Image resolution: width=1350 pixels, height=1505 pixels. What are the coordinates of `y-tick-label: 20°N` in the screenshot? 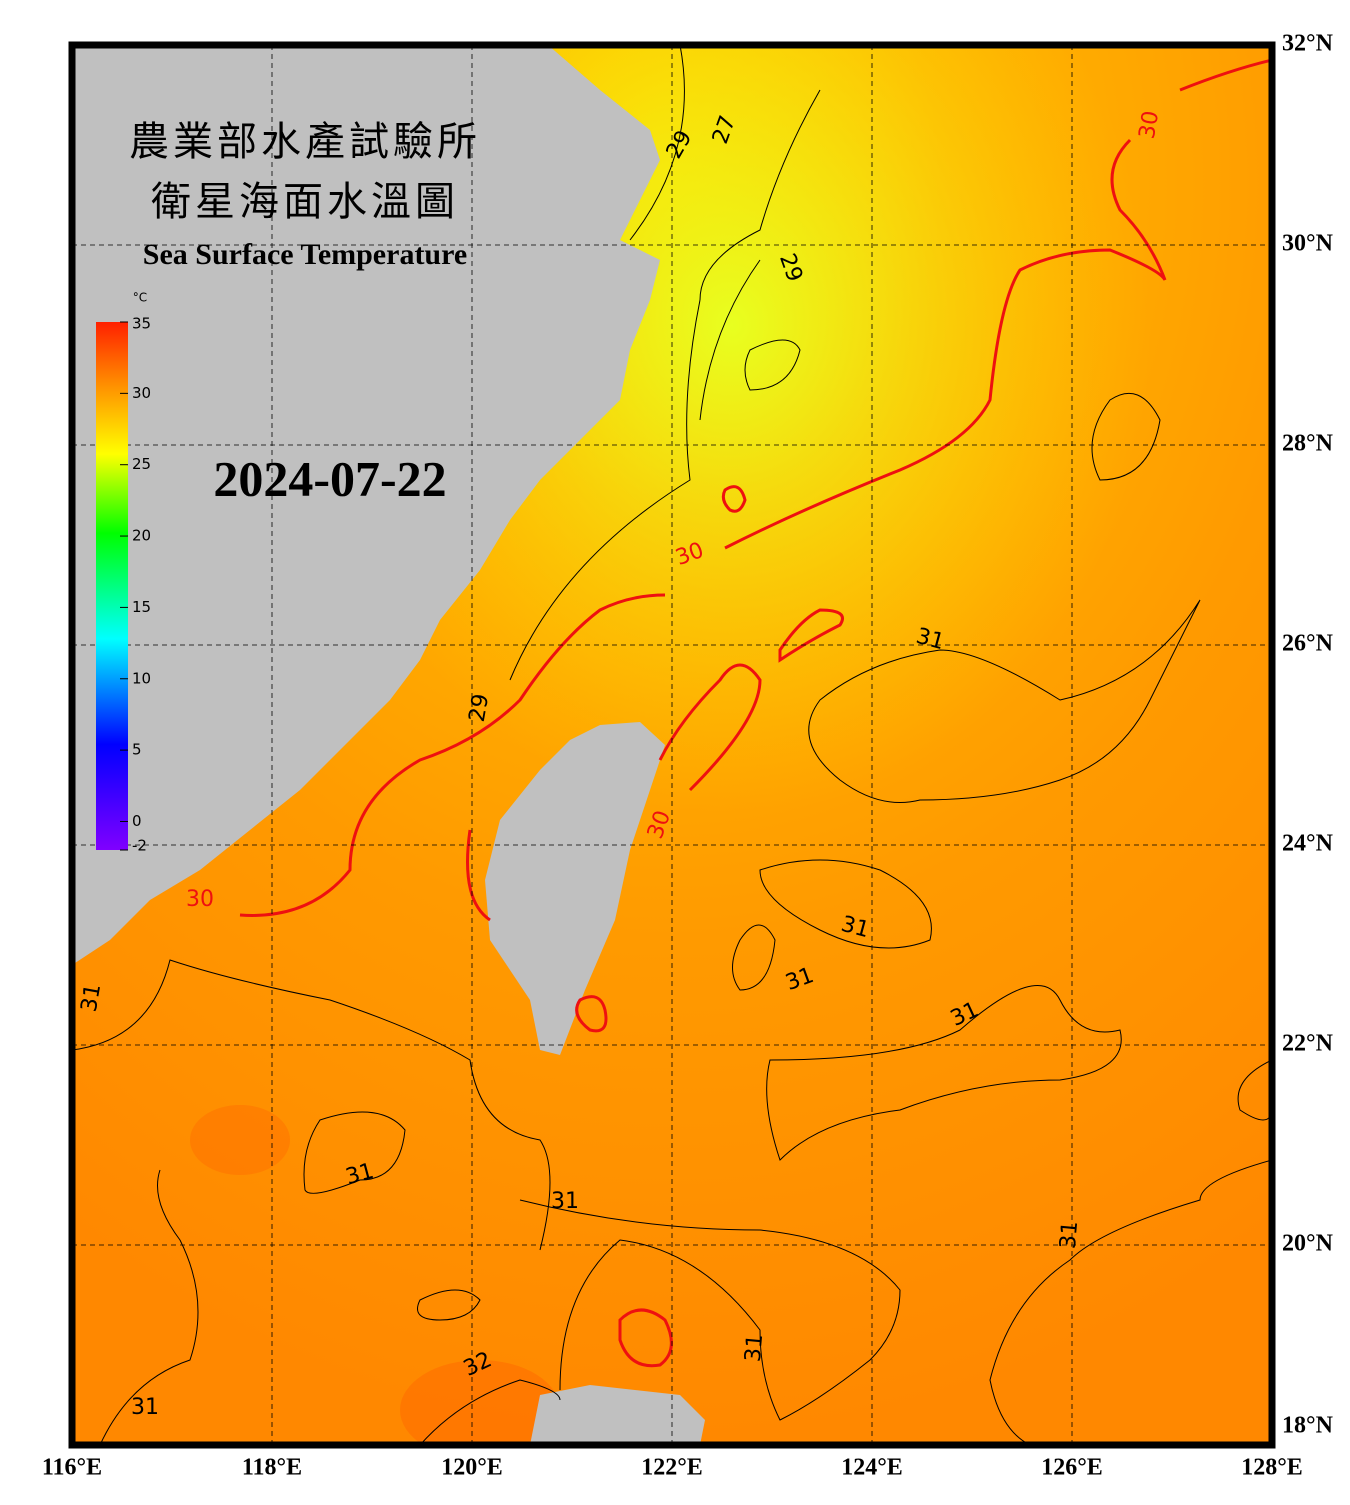 It's located at (1308, 1244).